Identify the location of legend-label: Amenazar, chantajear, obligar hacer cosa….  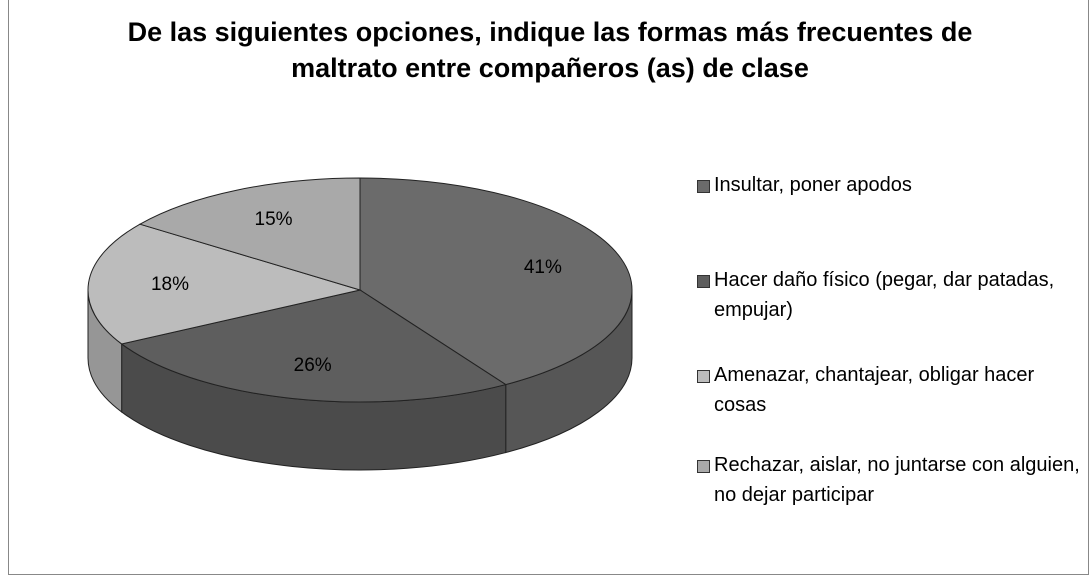
(874, 390).